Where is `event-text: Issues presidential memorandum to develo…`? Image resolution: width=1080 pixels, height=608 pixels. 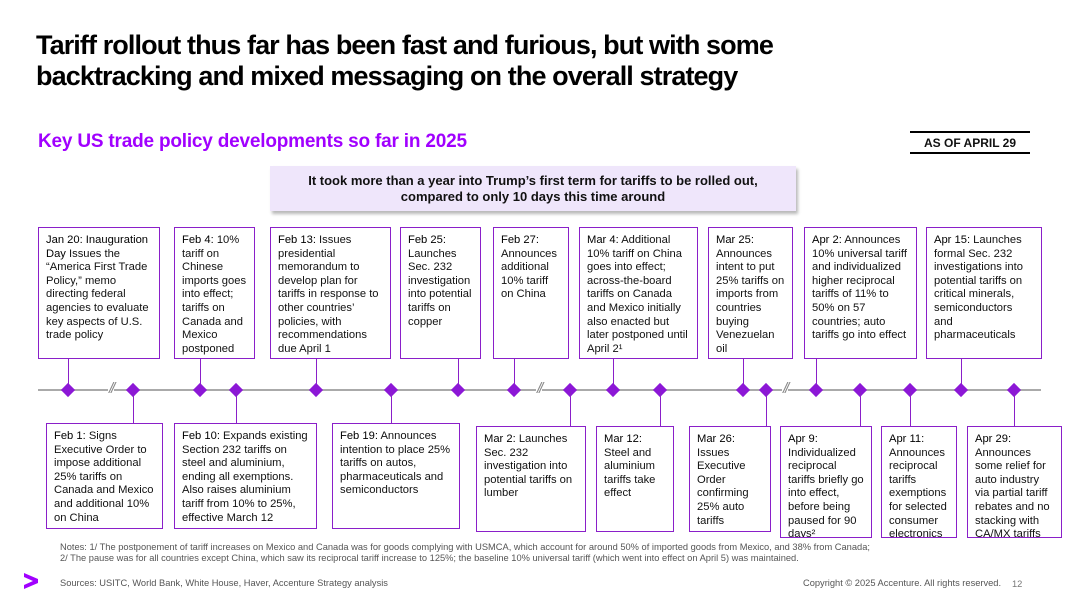 event-text: Issues presidential memorandum to develo… is located at coordinates (328, 294).